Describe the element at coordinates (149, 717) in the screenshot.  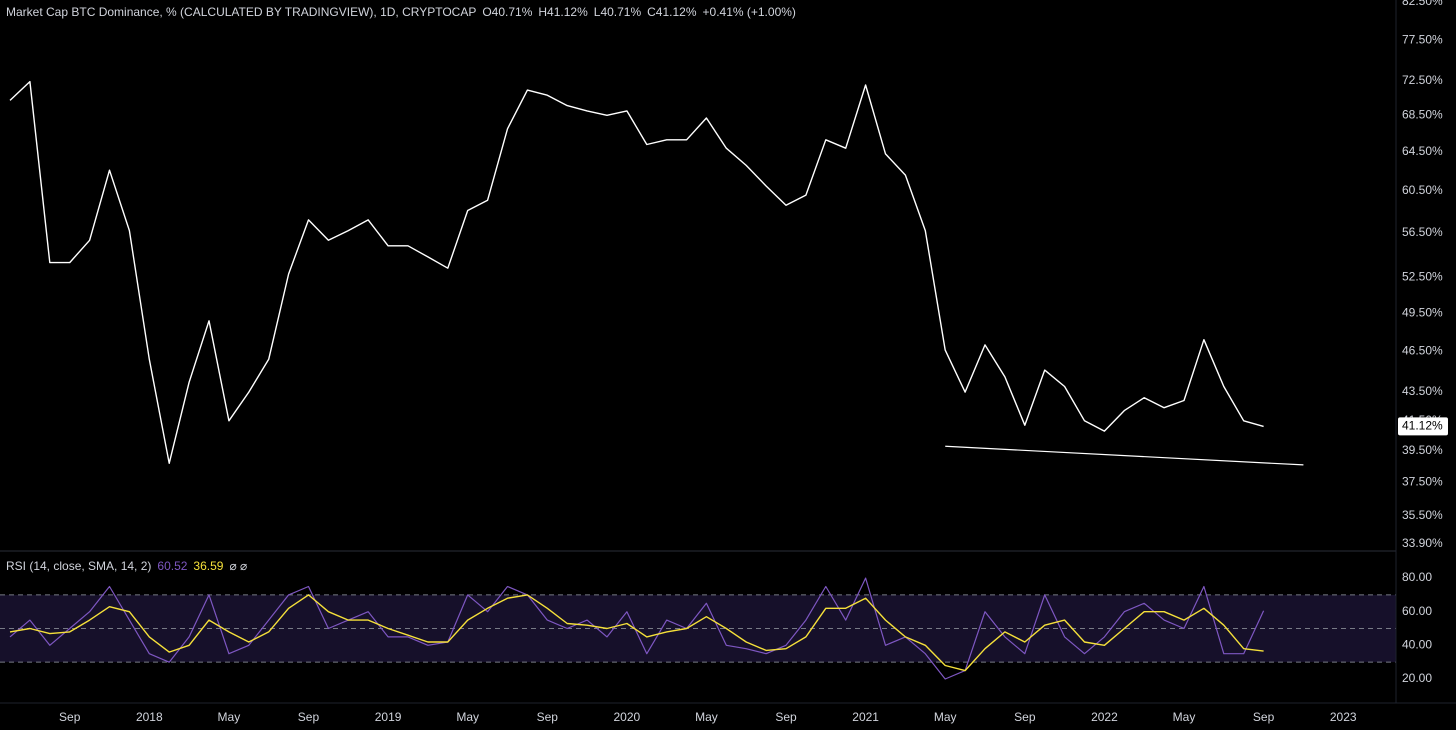
I see `x-tick-label: 2018` at that location.